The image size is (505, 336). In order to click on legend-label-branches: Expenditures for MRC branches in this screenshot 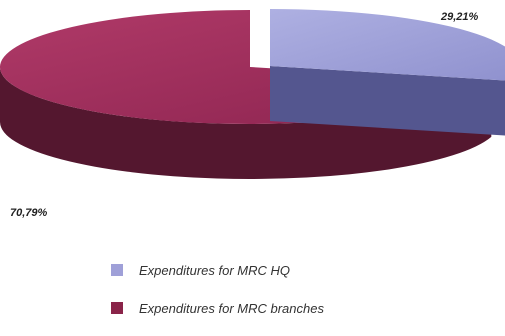, I will do `click(231, 308)`.